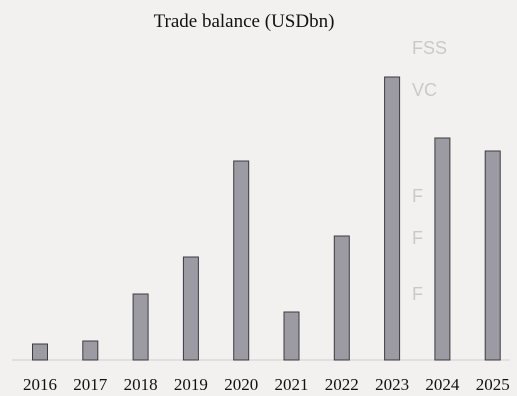 The height and width of the screenshot is (396, 517). Describe the element at coordinates (90, 350) in the screenshot. I see `bar-2017` at that location.